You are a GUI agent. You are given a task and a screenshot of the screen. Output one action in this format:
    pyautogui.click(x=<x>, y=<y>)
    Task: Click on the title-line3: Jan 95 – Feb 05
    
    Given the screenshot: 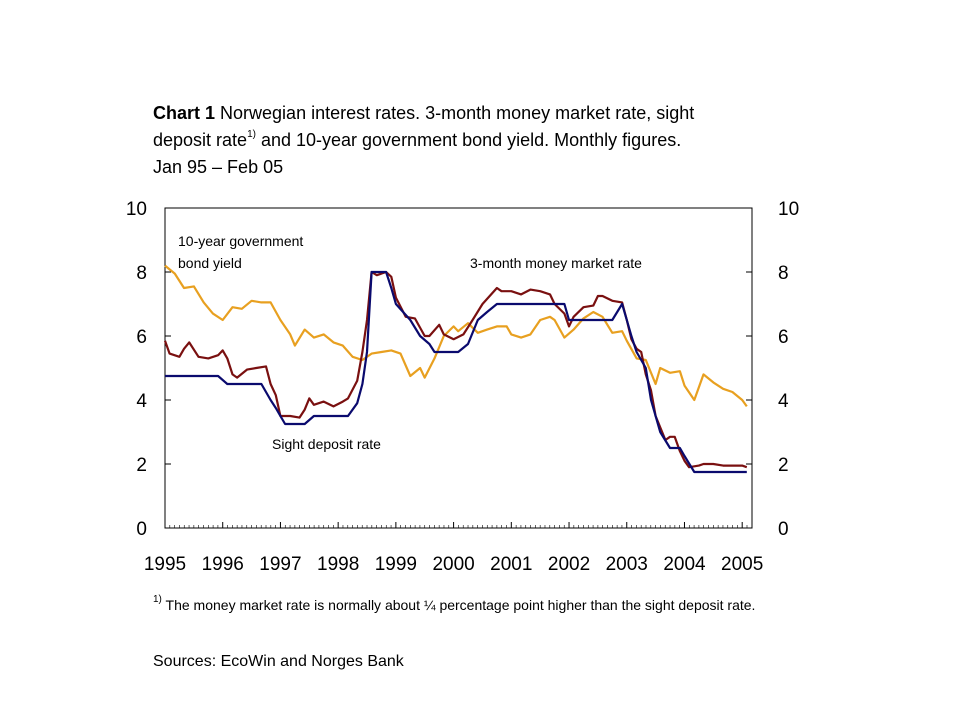 What is the action you would take?
    pyautogui.click(x=218, y=167)
    